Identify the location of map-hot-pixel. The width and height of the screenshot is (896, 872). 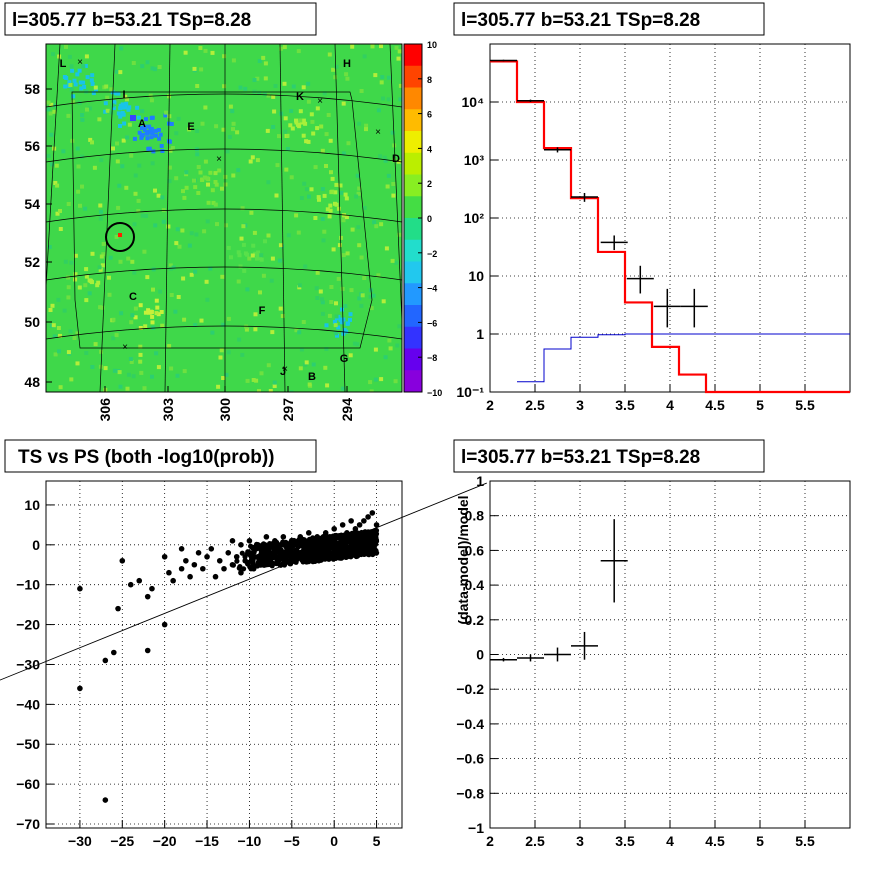
(120, 235).